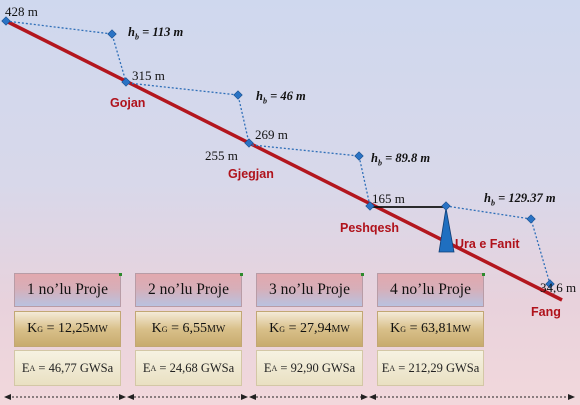 The width and height of the screenshot is (580, 405). What do you see at coordinates (487, 244) in the screenshot?
I see `place-ura-e-fanit: Ura e Fanit` at bounding box center [487, 244].